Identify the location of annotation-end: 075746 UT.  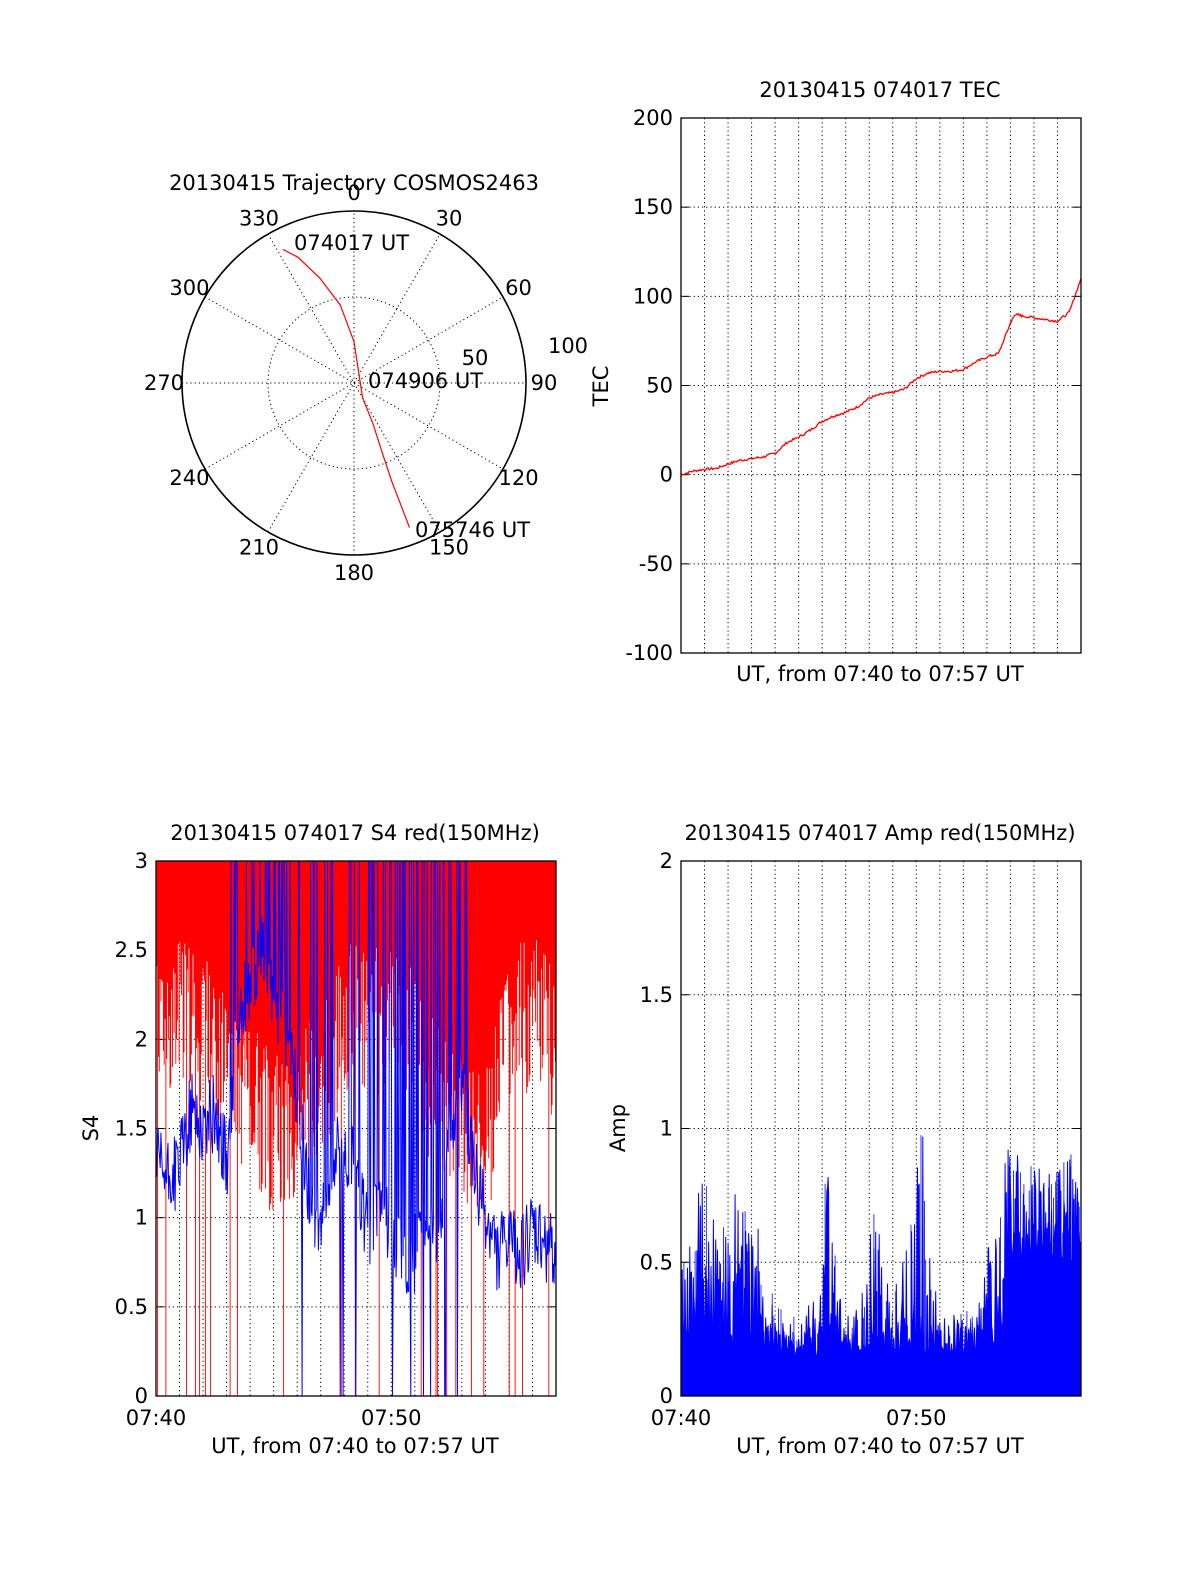
(472, 530).